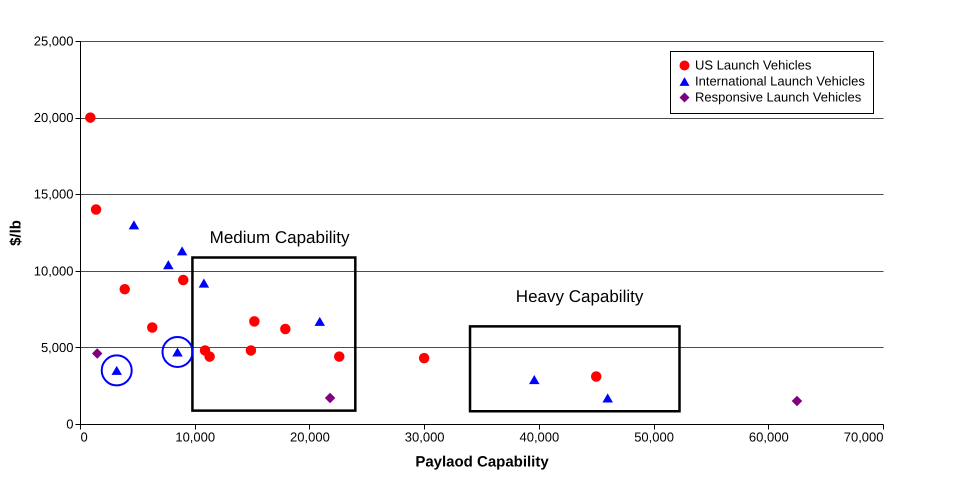 The width and height of the screenshot is (953, 502). I want to click on annotation: Heavy Capability, so click(580, 296).